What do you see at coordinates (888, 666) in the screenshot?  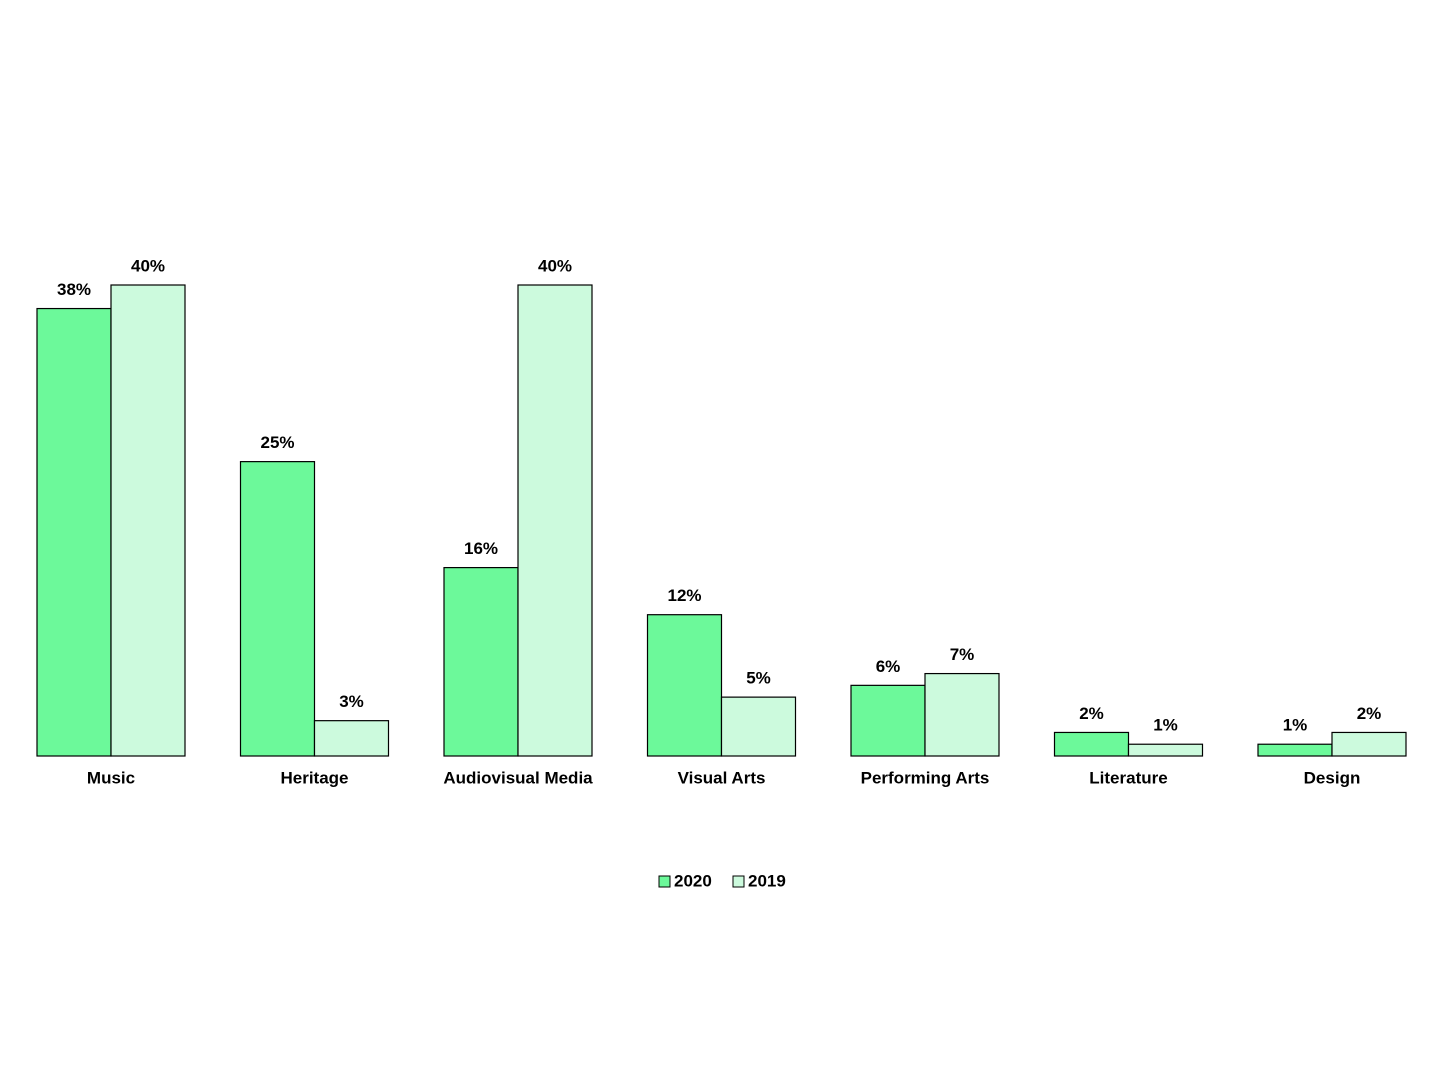 I see `value-label: 6%` at bounding box center [888, 666].